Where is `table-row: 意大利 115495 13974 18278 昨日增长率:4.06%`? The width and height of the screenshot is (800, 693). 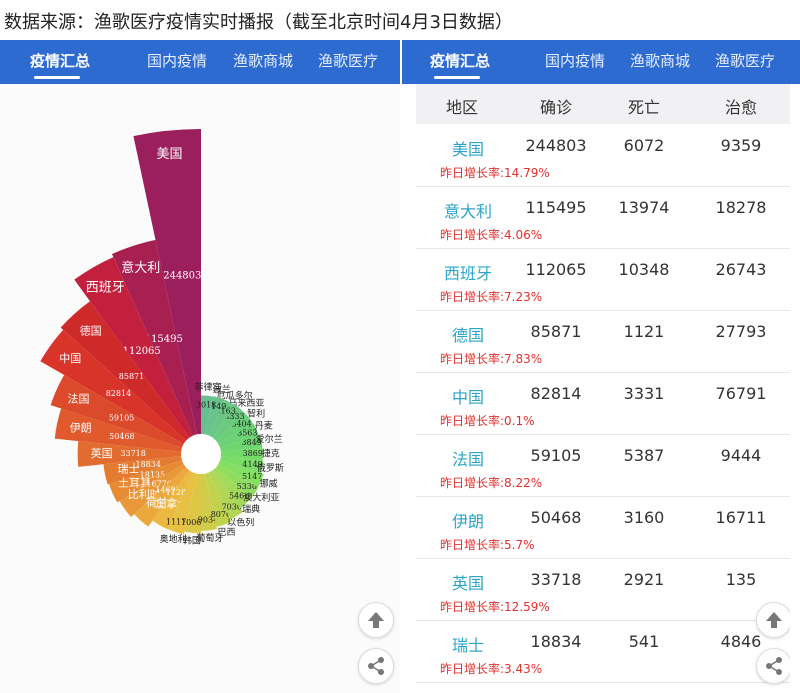 table-row: 意大利 115495 13974 18278 昨日增长率:4.06% is located at coordinates (603, 217).